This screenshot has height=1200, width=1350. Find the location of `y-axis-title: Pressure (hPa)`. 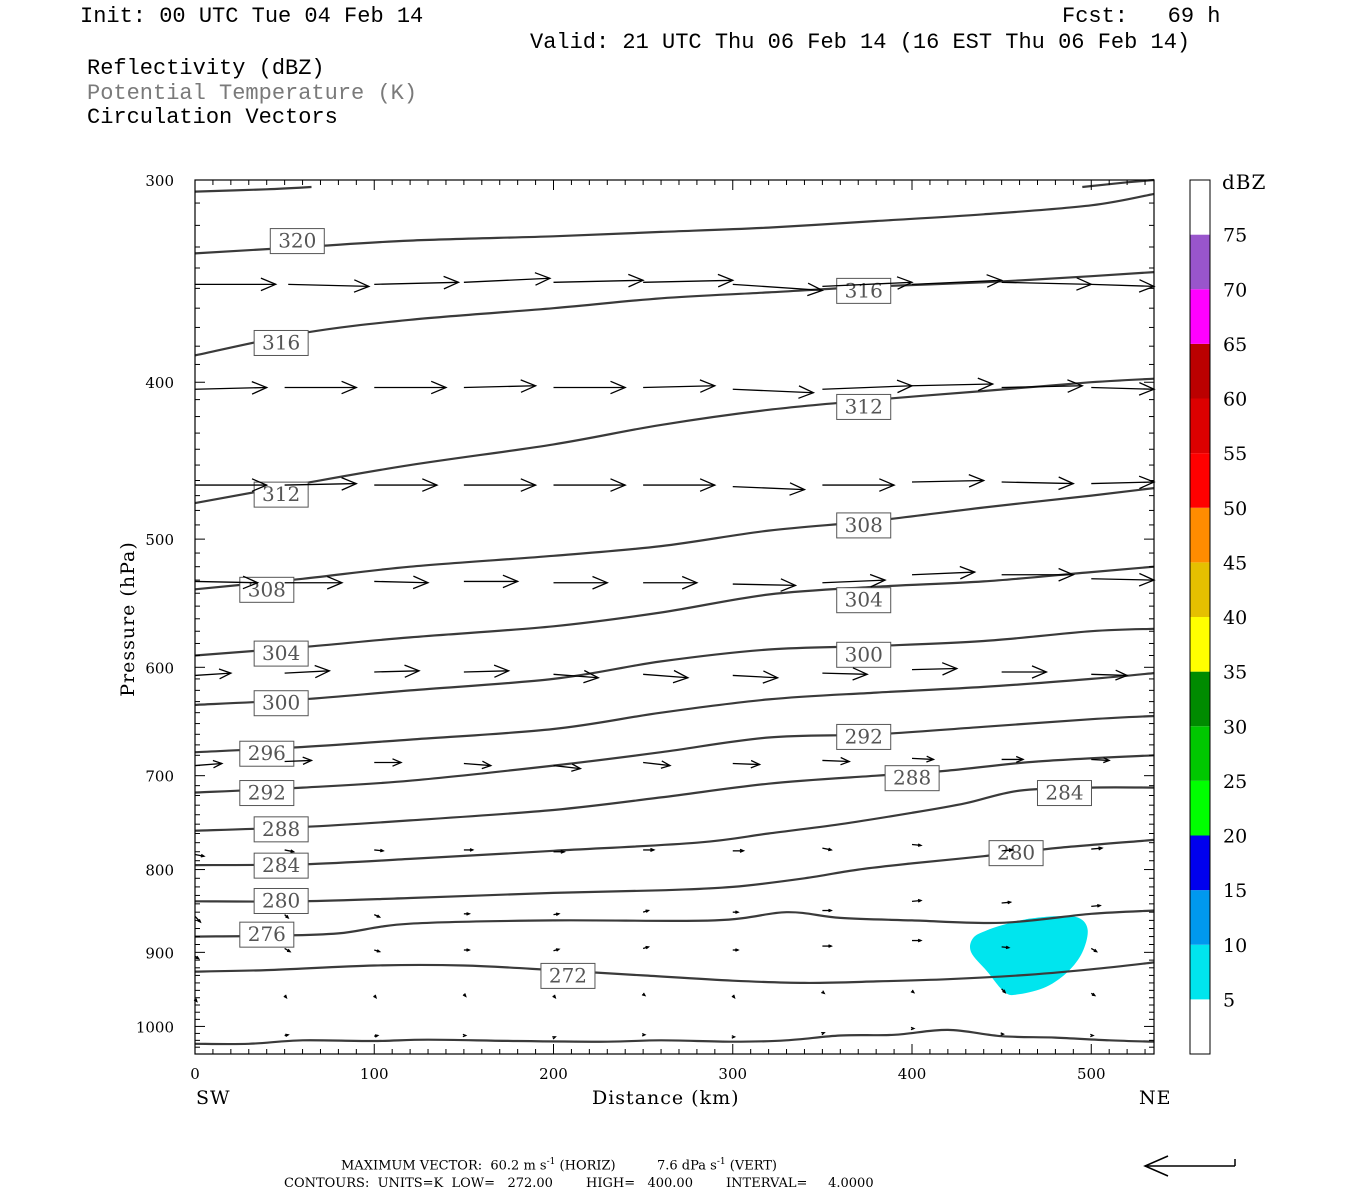

y-axis-title: Pressure (hPa) is located at coordinates (128, 619).